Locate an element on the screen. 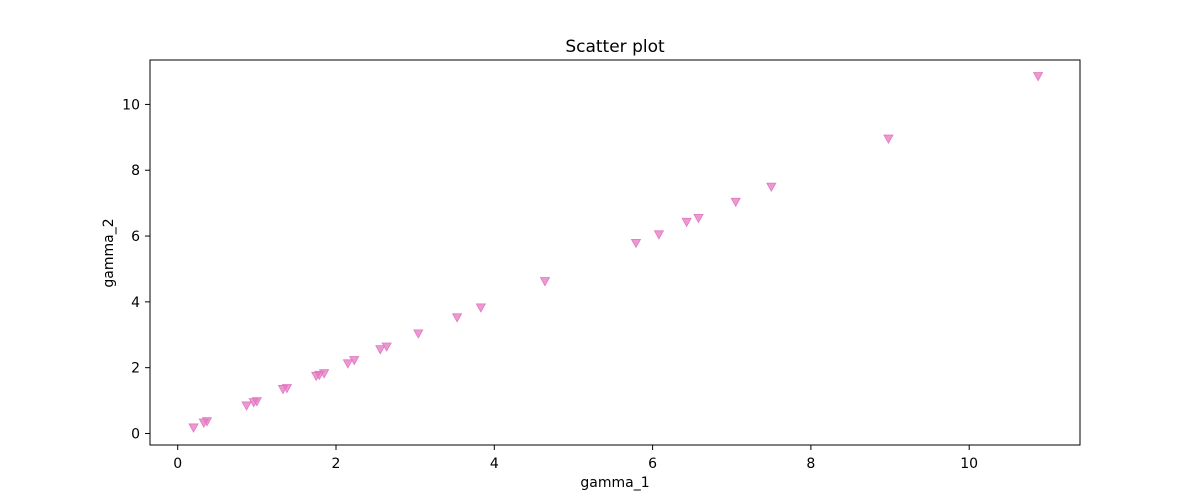 This screenshot has width=1200, height=500. x-axis-ticks: 0 2 4 6 8 10 is located at coordinates (575, 458).